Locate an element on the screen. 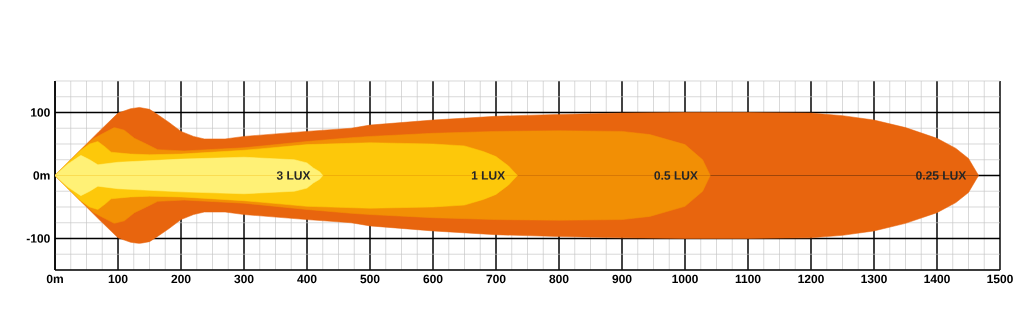 The image size is (1021, 316). x-tick-label: 1400 is located at coordinates (937, 279).